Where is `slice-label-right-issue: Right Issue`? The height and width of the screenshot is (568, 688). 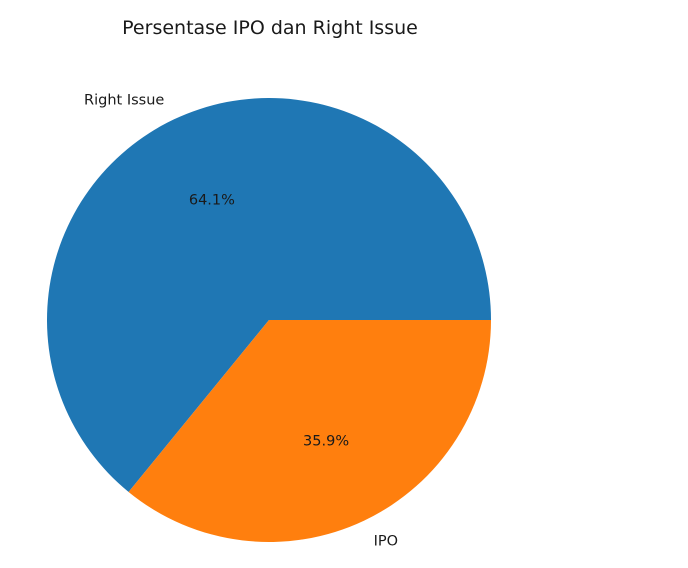
slice-label-right-issue: Right Issue is located at coordinates (124, 100).